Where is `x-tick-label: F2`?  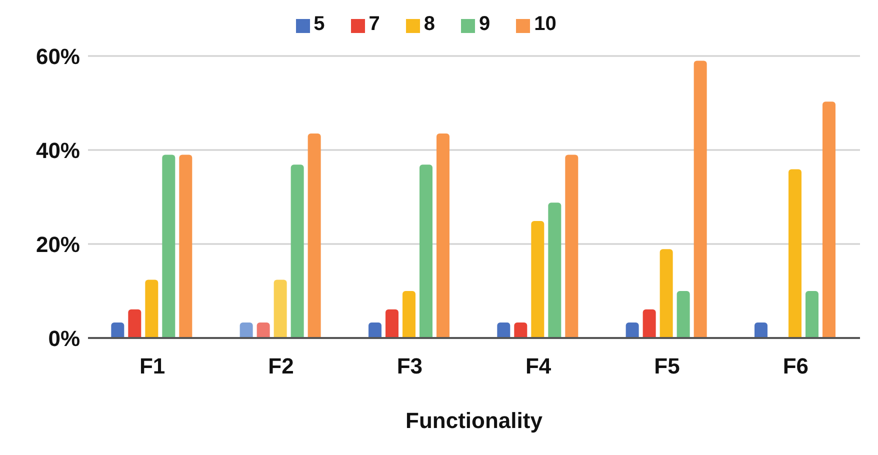
x-tick-label: F2 is located at coordinates (281, 366).